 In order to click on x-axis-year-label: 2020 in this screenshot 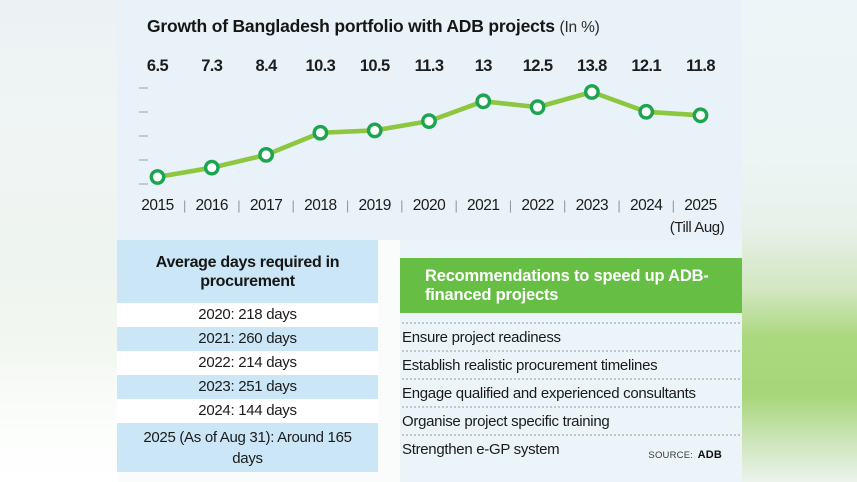, I will do `click(429, 205)`.